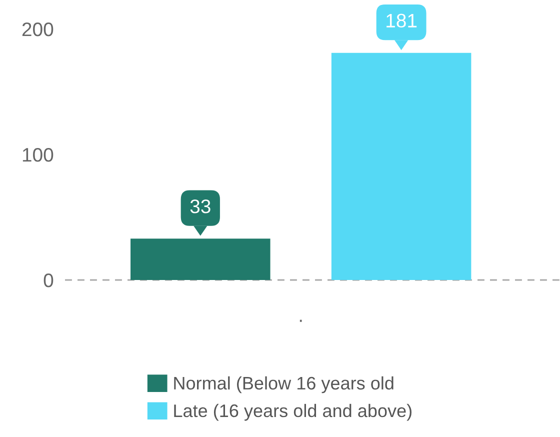 The height and width of the screenshot is (437, 560). Describe the element at coordinates (200, 206) in the screenshot. I see `data-label: 33` at that location.